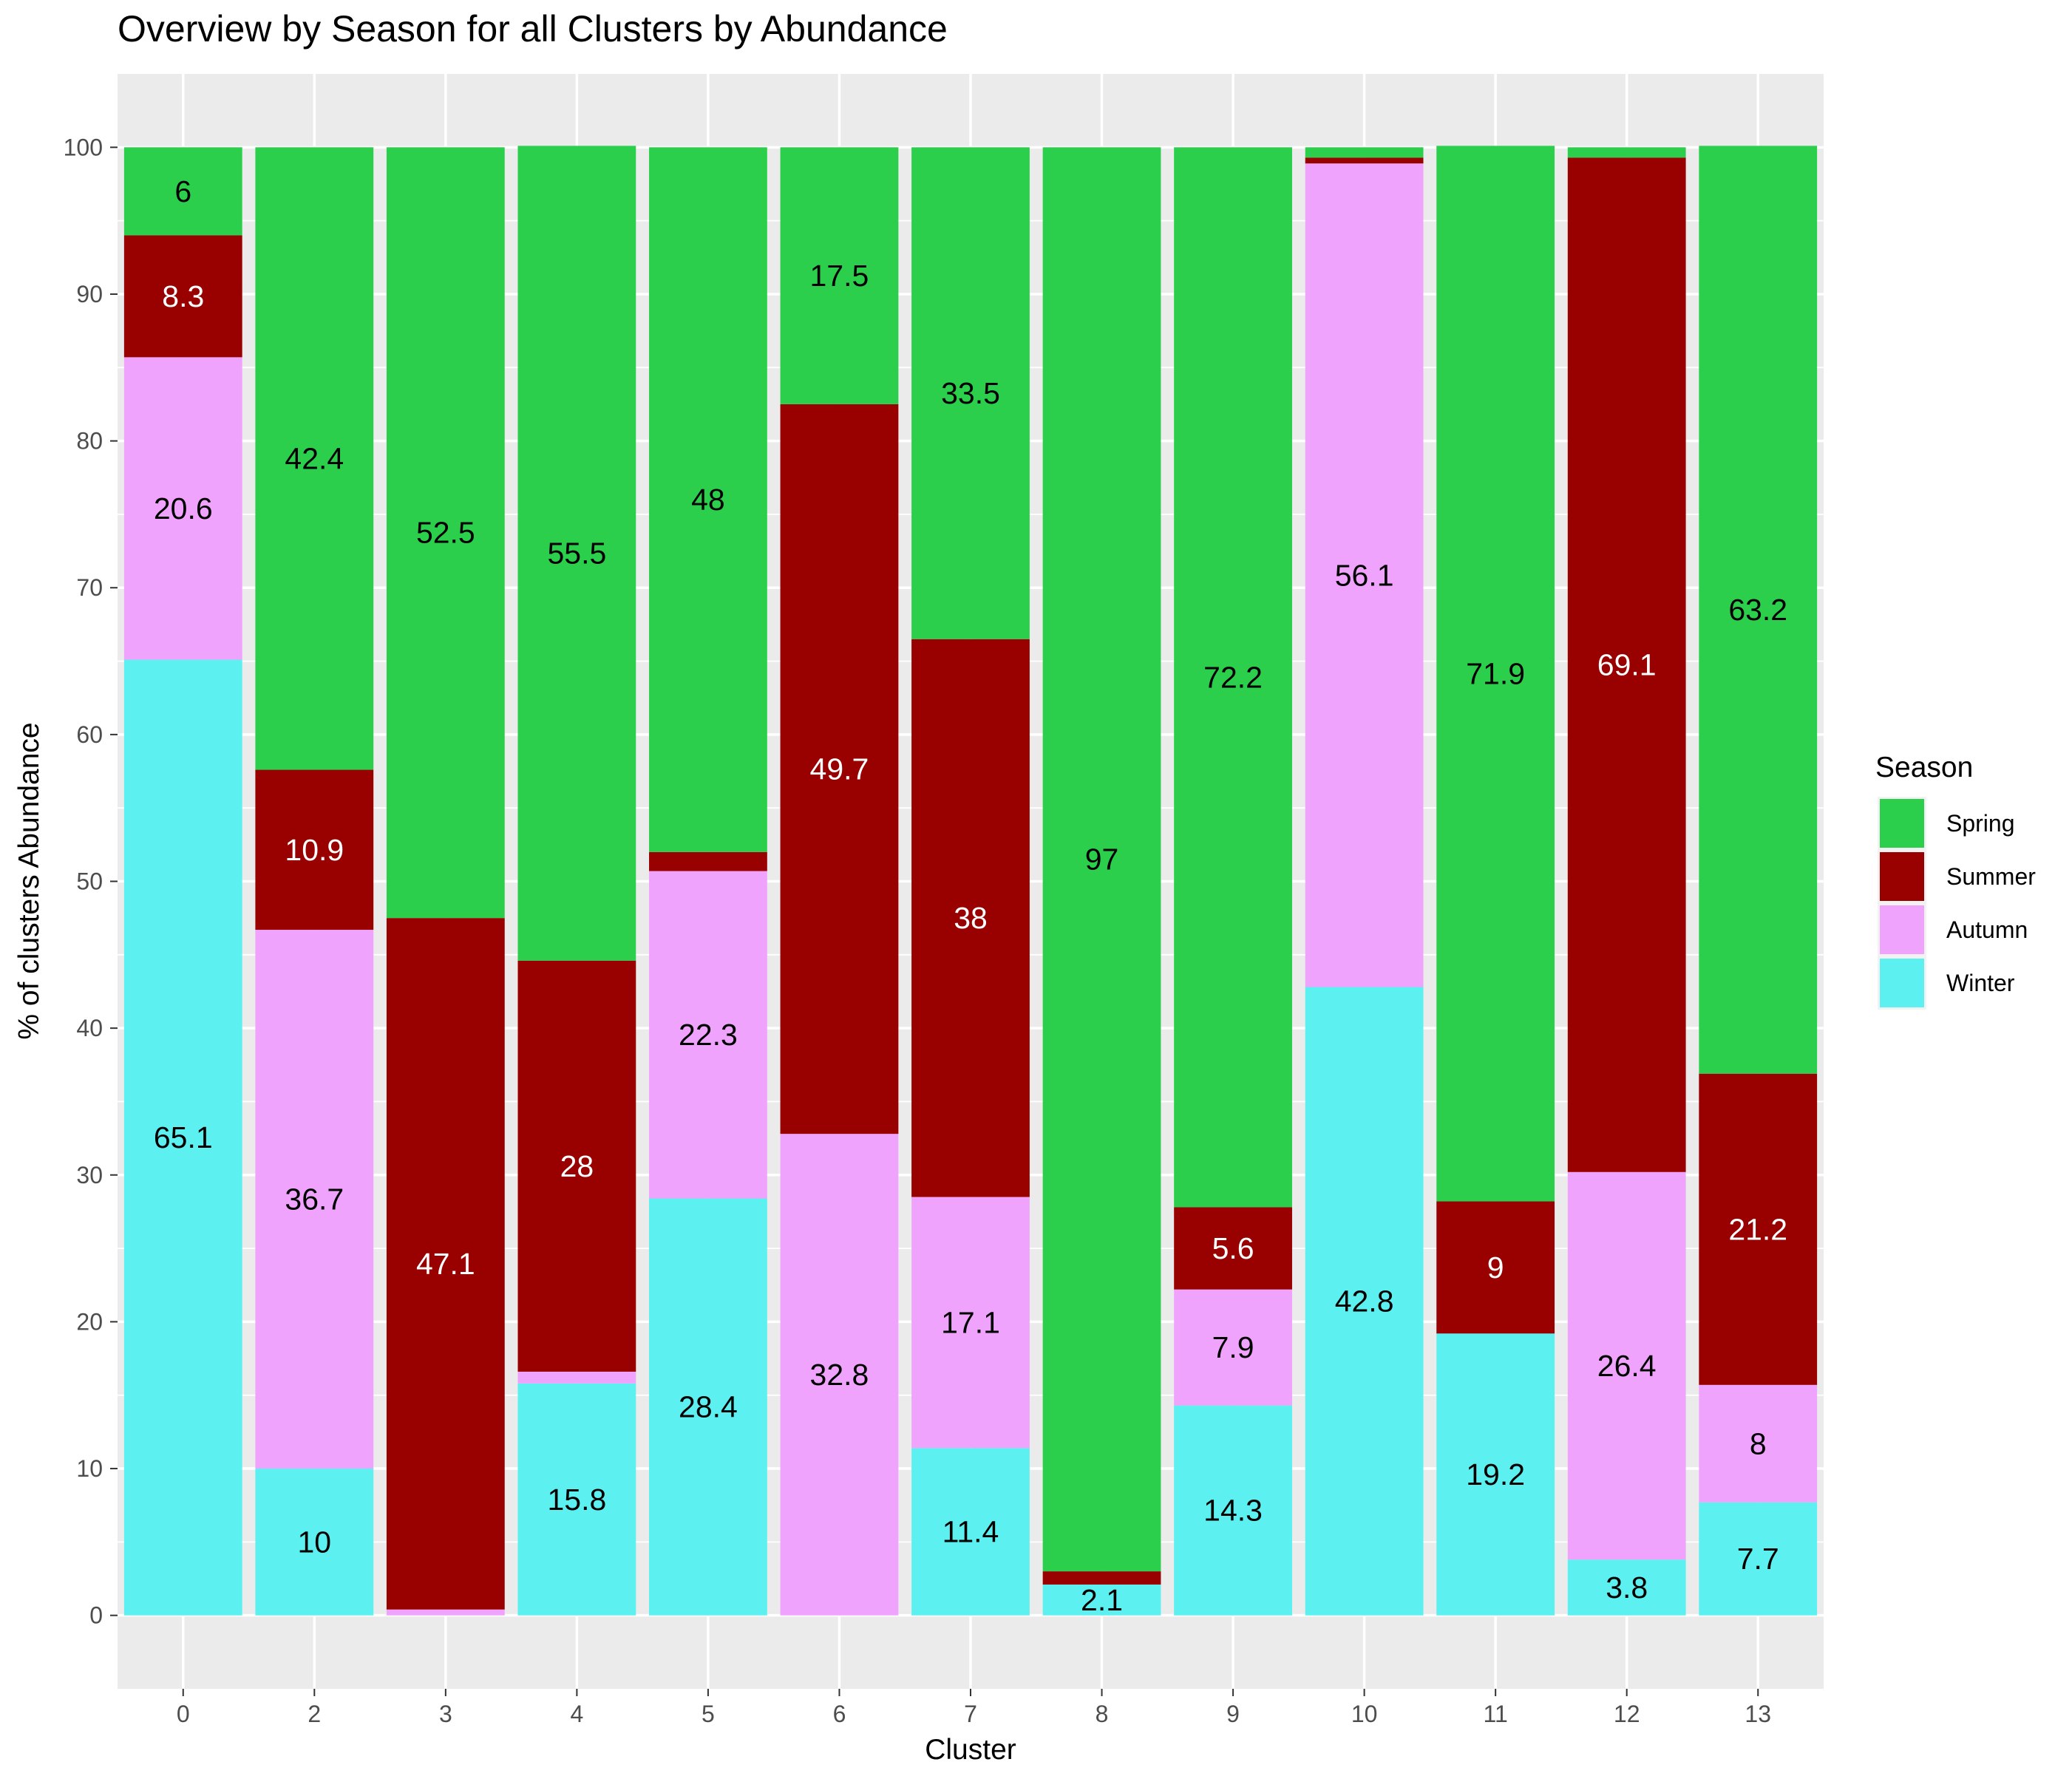 This screenshot has height=1776, width=2072. I want to click on x-tick-label: 10, so click(1364, 1714).